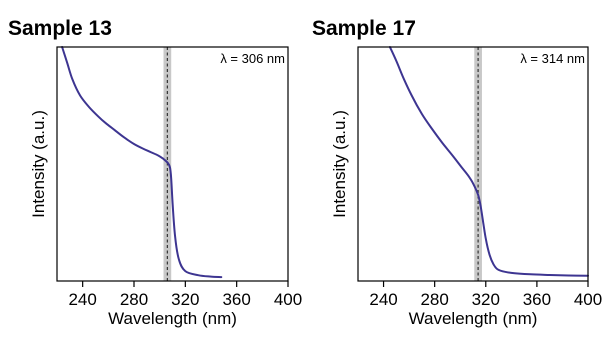 Image resolution: width=606 pixels, height=337 pixels. What do you see at coordinates (552, 58) in the screenshot?
I see `wavelength-annotation: λ = 314 nm` at bounding box center [552, 58].